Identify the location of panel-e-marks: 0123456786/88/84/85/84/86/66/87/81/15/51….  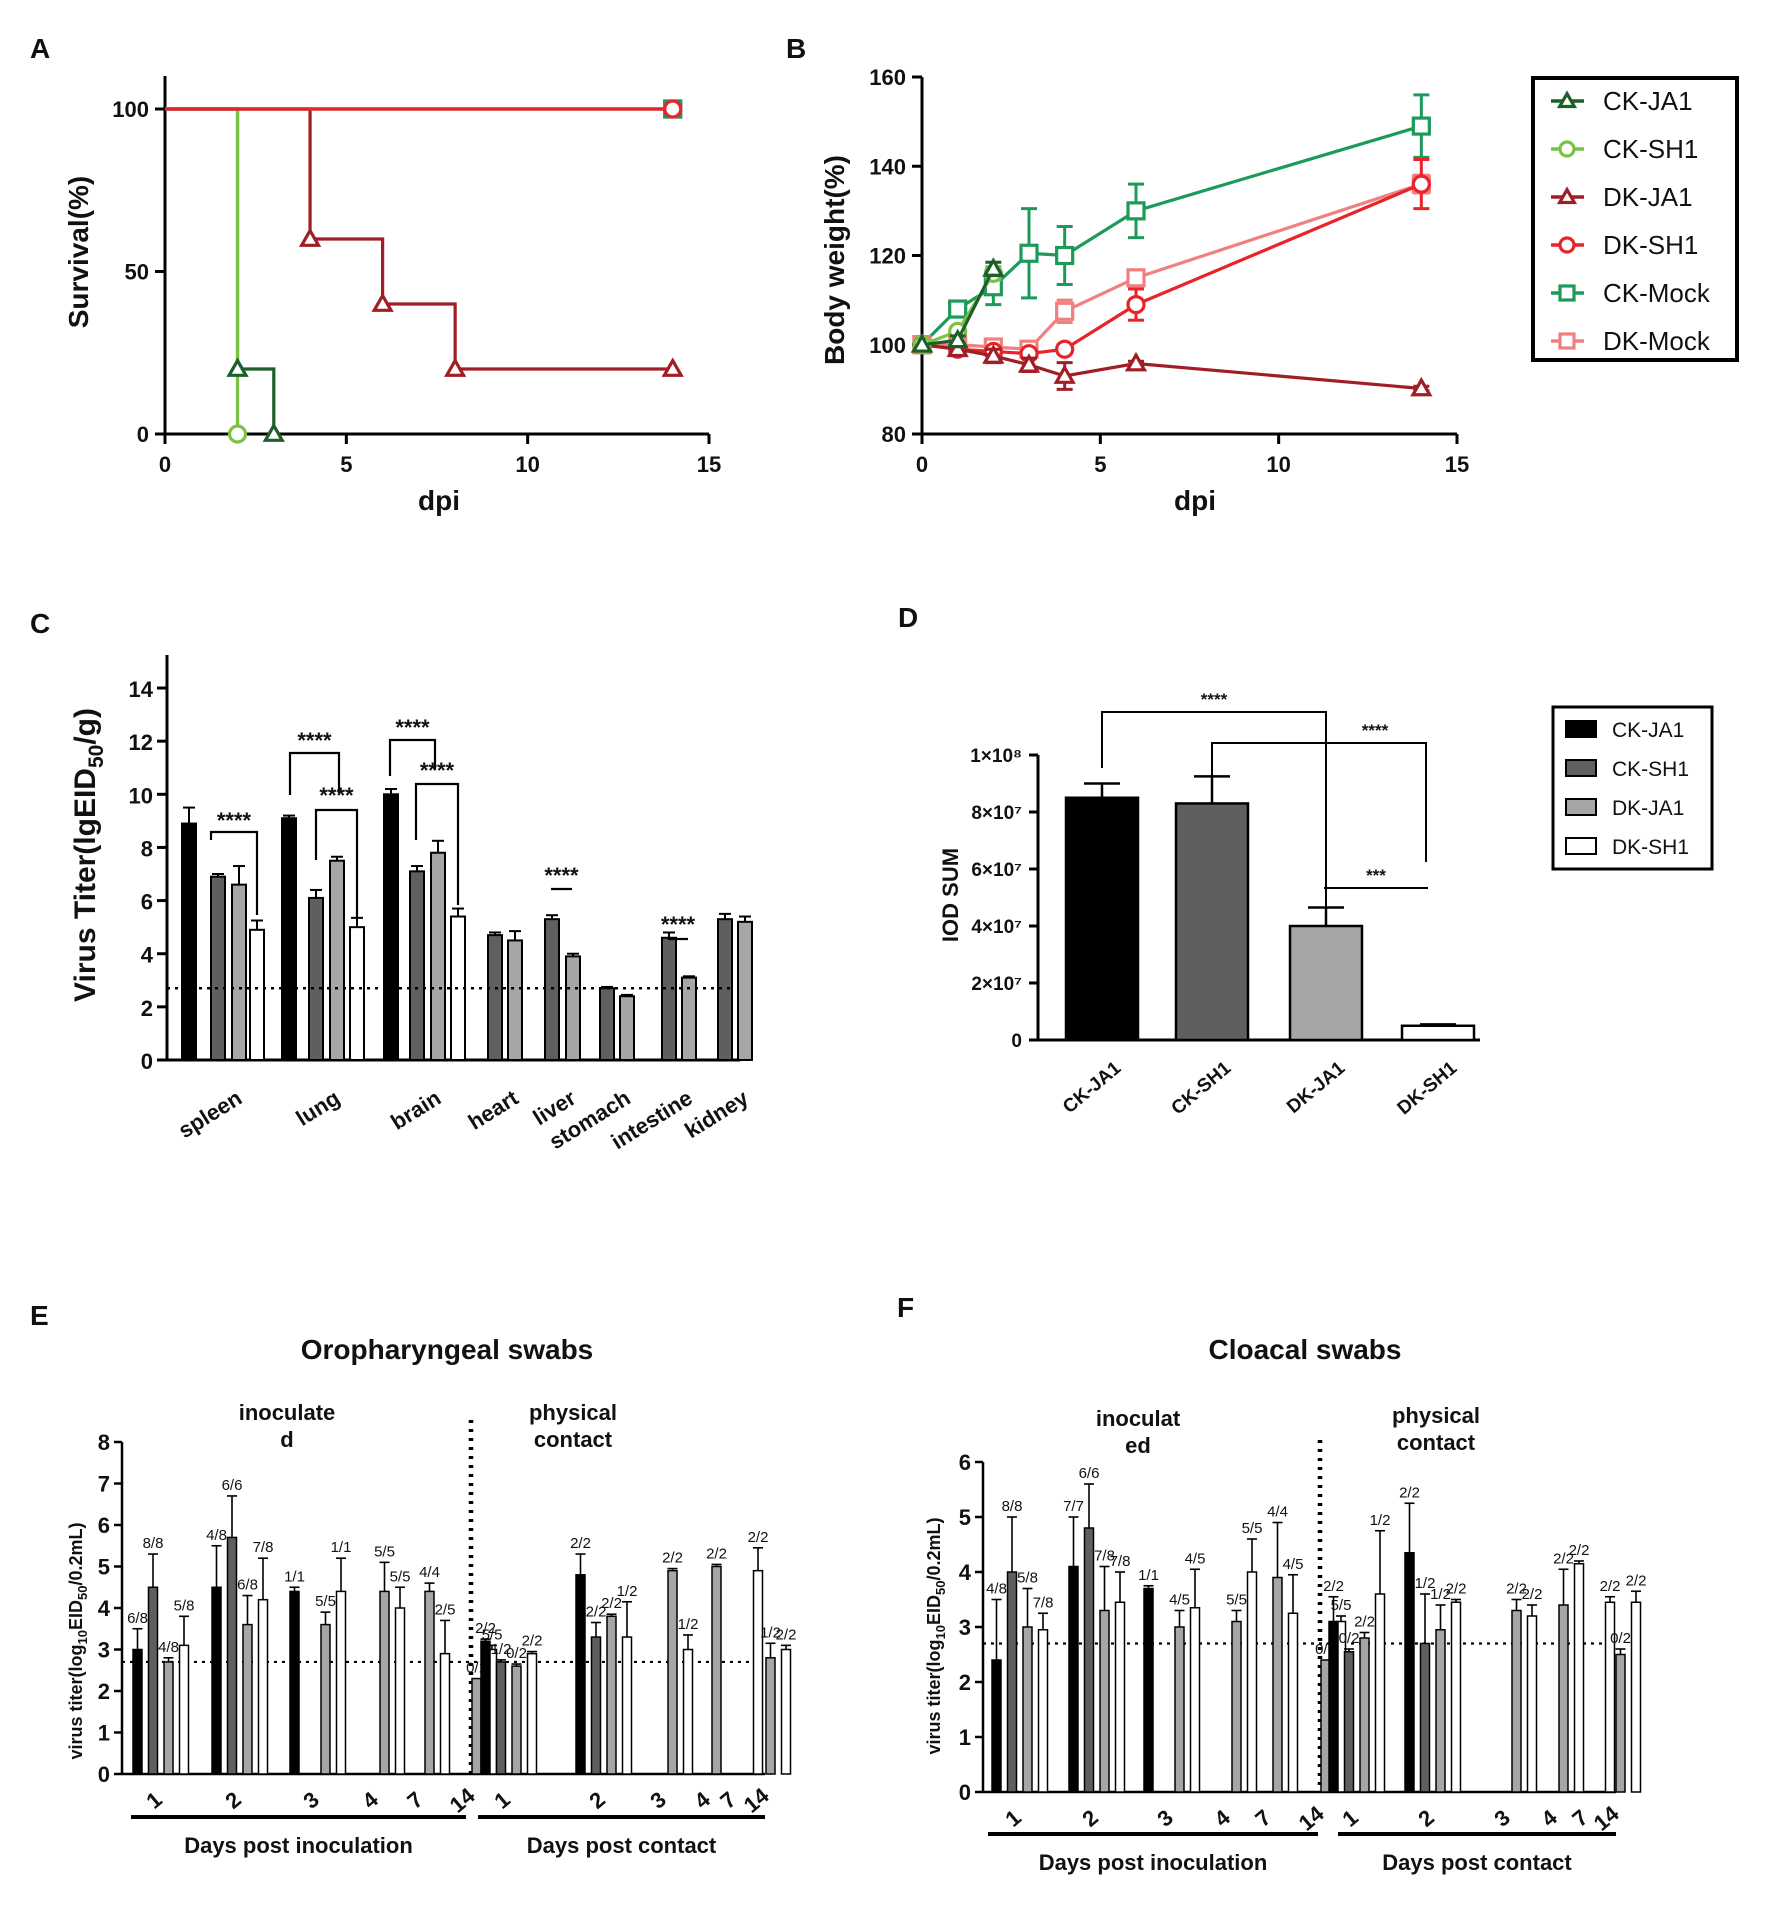
(447, 1629).